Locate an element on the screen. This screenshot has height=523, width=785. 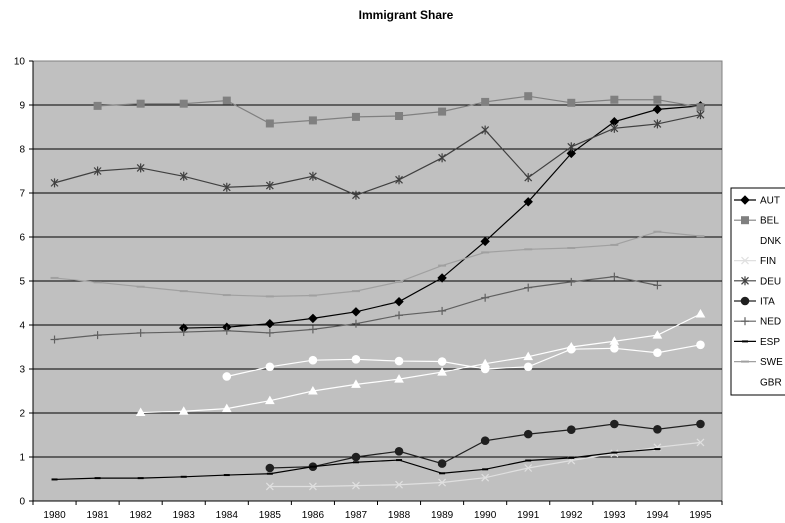
legend-label-aut: AUT is located at coordinates (770, 201).